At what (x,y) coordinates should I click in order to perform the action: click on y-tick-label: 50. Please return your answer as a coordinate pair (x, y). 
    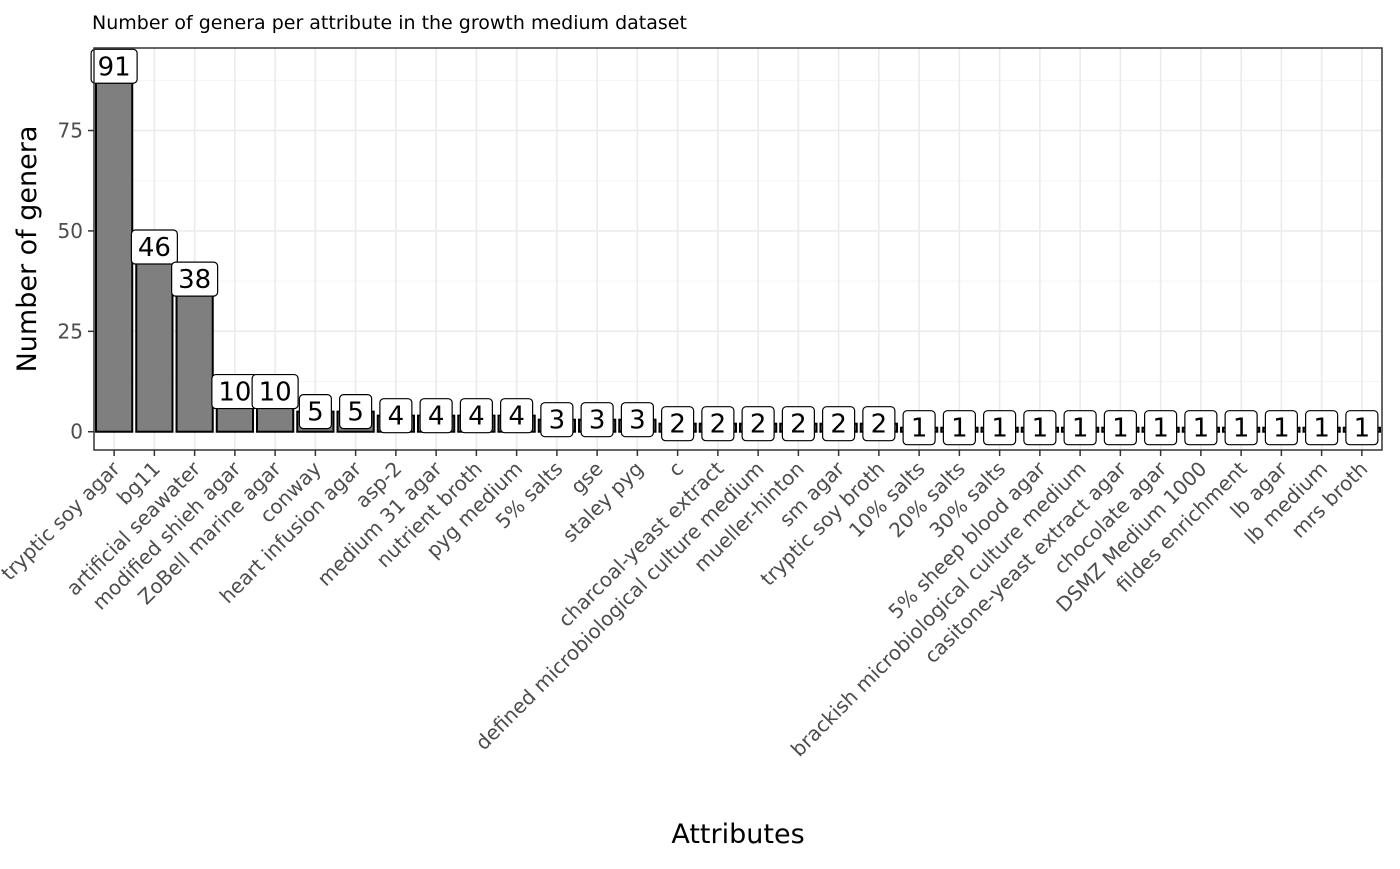
    Looking at the image, I should click on (70, 231).